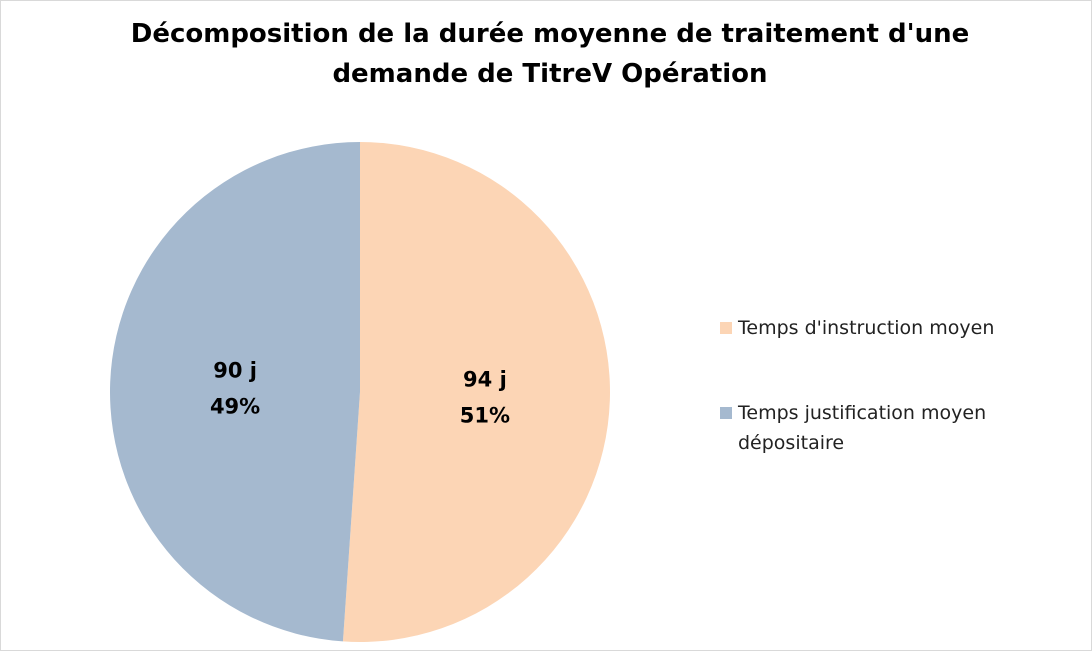 This screenshot has width=1092, height=651. What do you see at coordinates (235, 371) in the screenshot?
I see `data-label: 90 j` at bounding box center [235, 371].